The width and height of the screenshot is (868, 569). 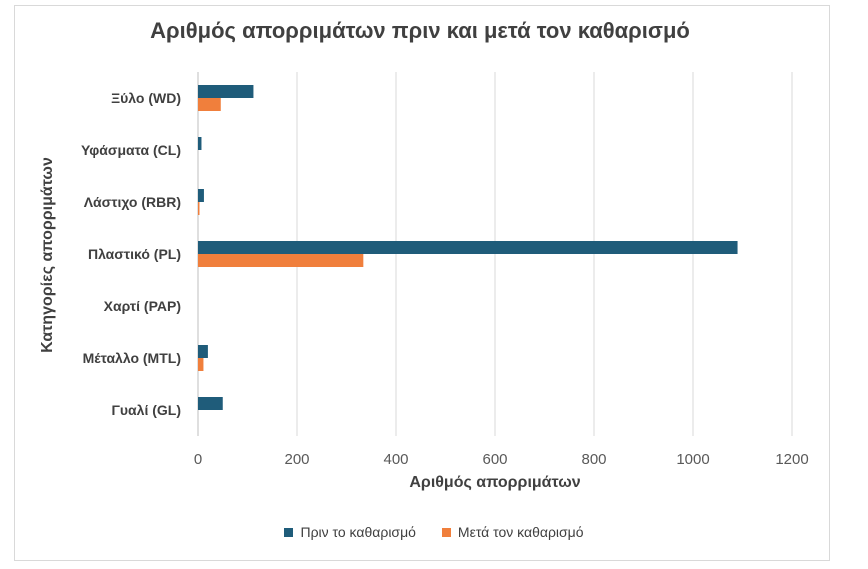 What do you see at coordinates (146, 98) in the screenshot?
I see `y-tick-label: Ξύλο (WD)` at bounding box center [146, 98].